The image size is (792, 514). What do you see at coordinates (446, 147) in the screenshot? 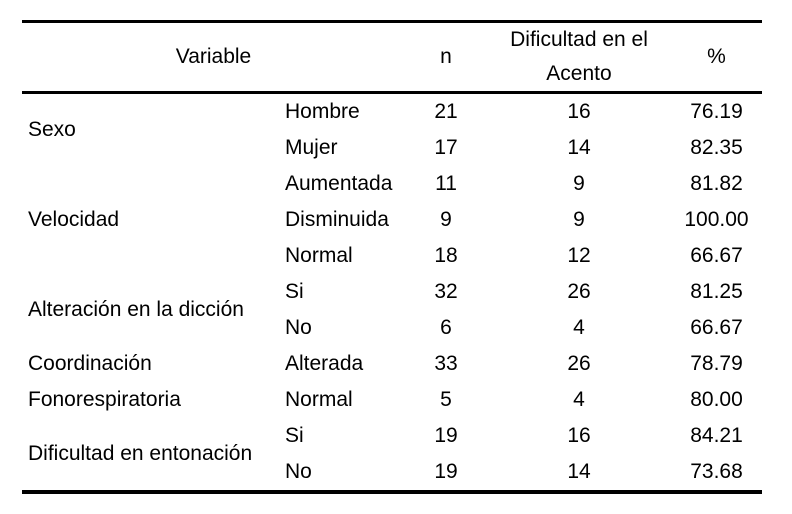
I see `n-value: 17` at bounding box center [446, 147].